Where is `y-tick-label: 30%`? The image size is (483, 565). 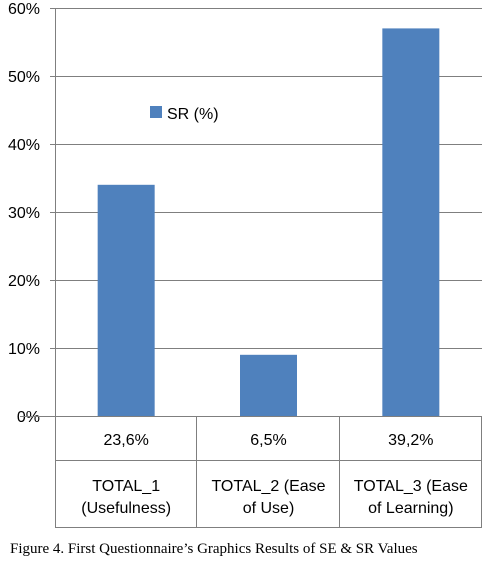
y-tick-label: 30% is located at coordinates (24, 213).